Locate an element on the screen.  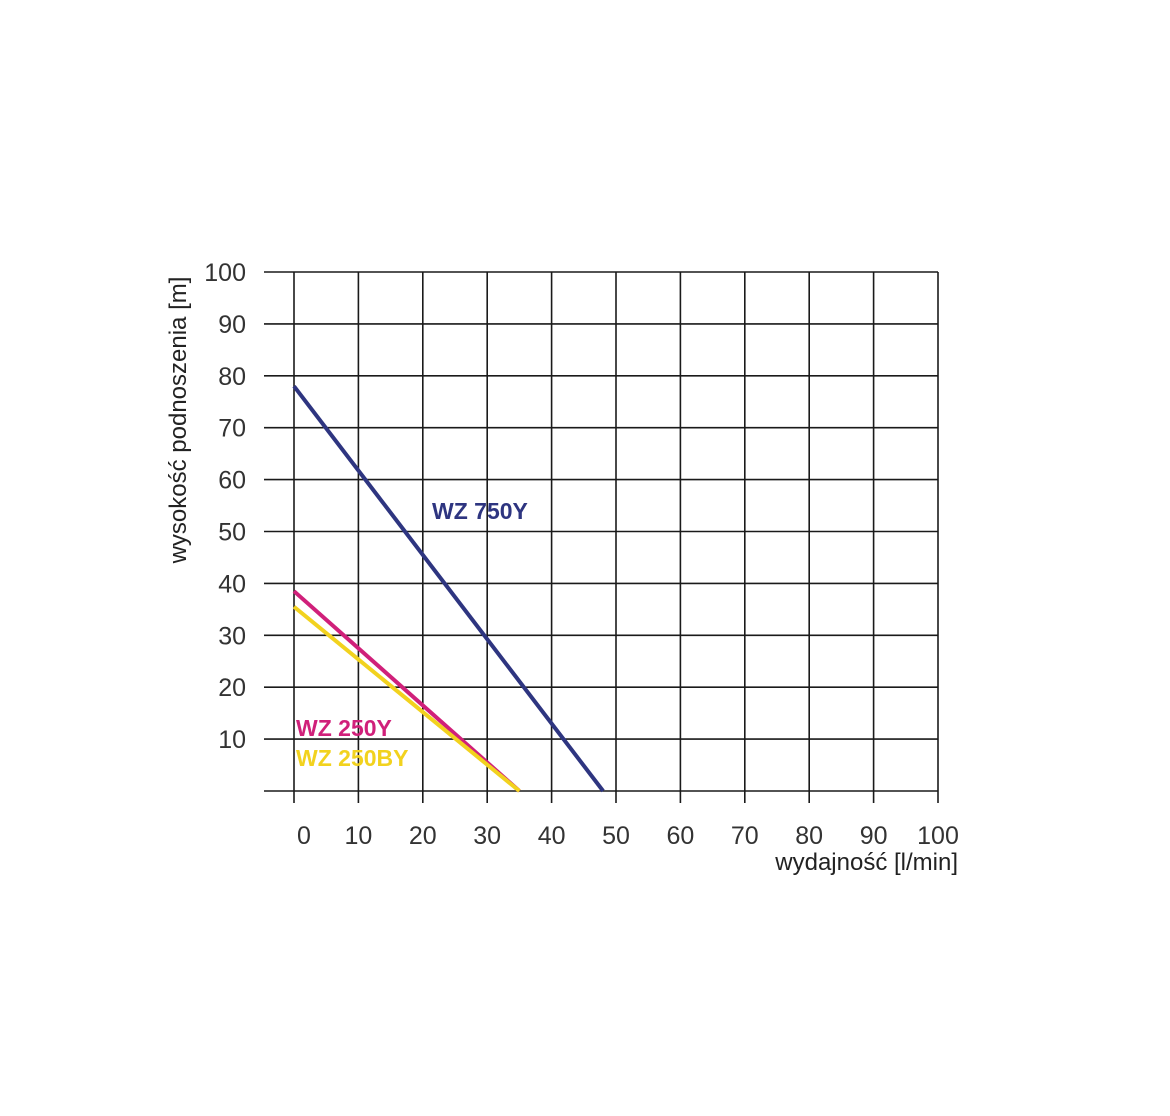
x-tick-labels: 0 10 20 30 40 50 60 70 80 90 100 is located at coordinates (628, 836).